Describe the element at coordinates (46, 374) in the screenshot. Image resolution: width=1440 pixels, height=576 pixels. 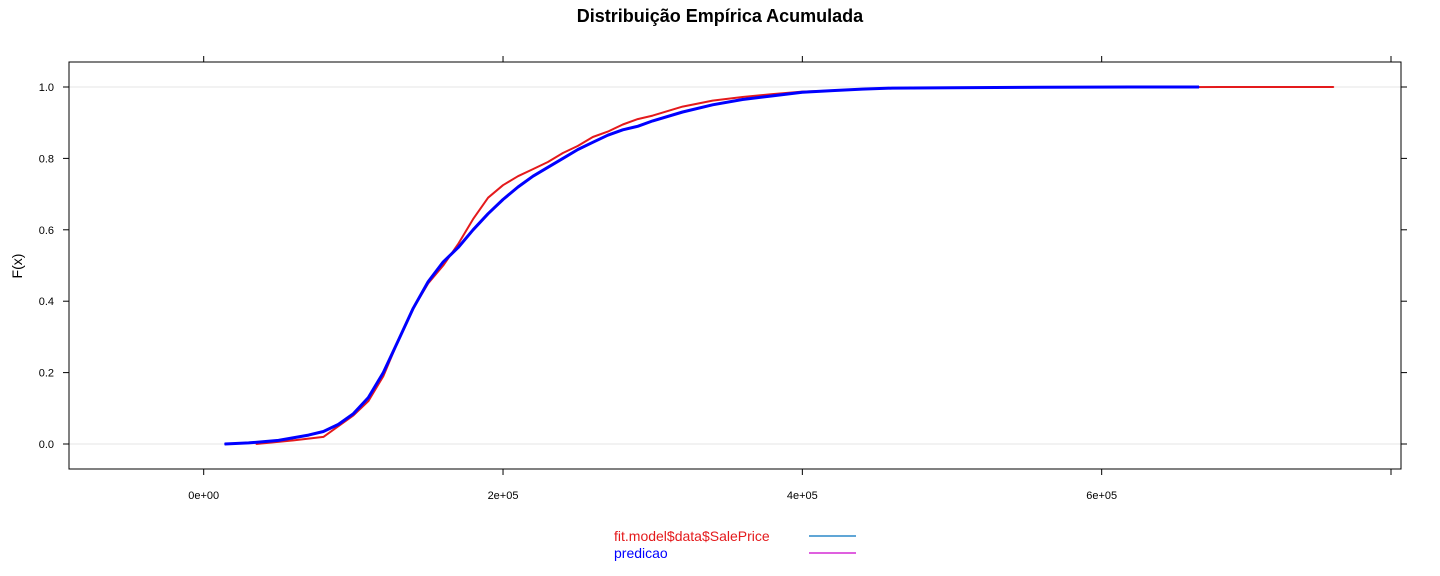
I see `y-tick-label: 0.2` at that location.